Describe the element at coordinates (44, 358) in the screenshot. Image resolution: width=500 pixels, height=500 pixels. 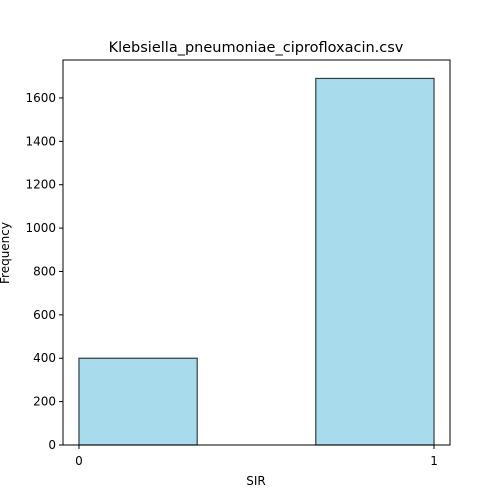
I see `y-tick-label-2: 400` at that location.